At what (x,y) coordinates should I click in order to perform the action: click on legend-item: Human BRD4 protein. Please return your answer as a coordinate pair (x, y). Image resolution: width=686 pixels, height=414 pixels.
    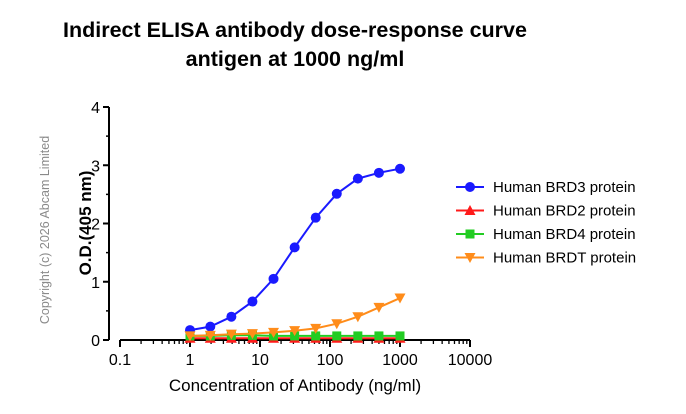
    Looking at the image, I should click on (546, 234).